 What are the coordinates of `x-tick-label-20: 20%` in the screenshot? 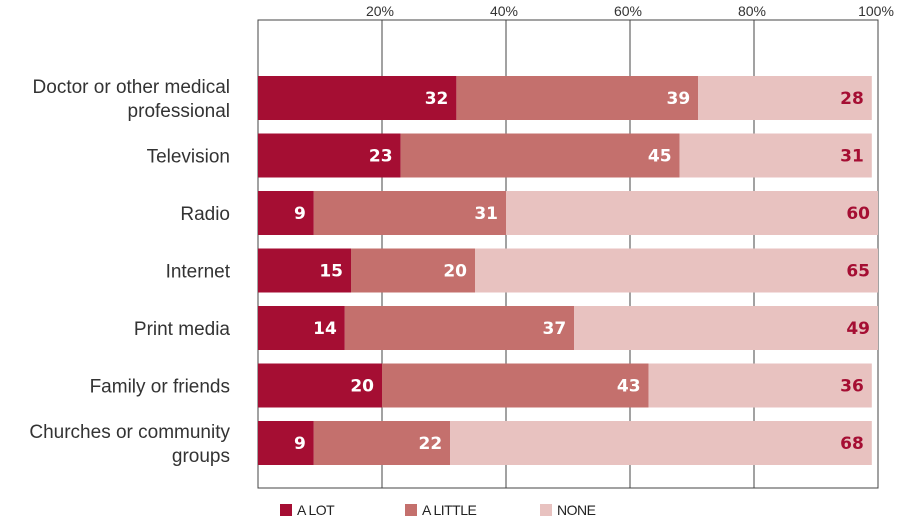 It's located at (380, 11).